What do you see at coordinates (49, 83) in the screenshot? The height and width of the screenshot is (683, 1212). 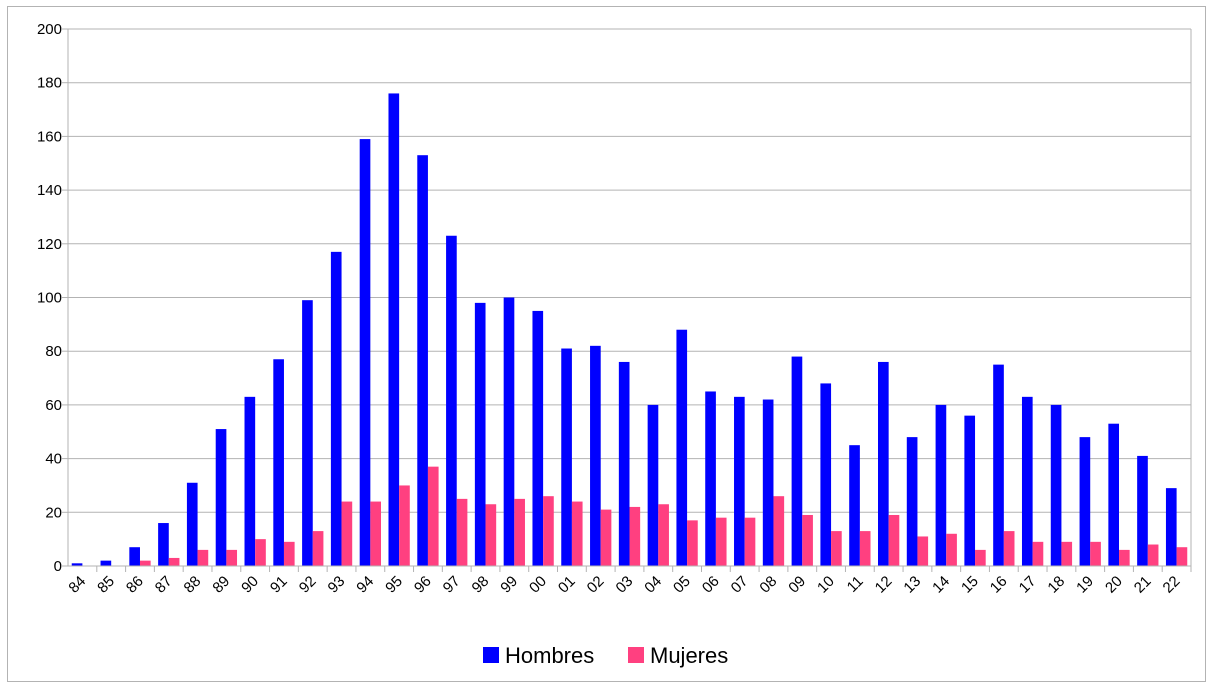 I see `y-tick-label: 180` at bounding box center [49, 83].